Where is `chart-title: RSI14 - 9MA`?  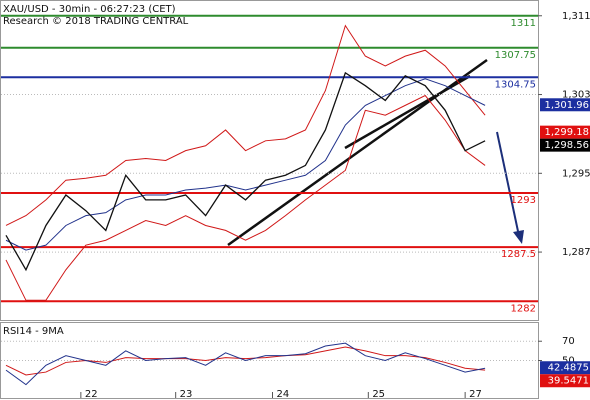
chart-title: RSI14 - 9MA is located at coordinates (33, 331).